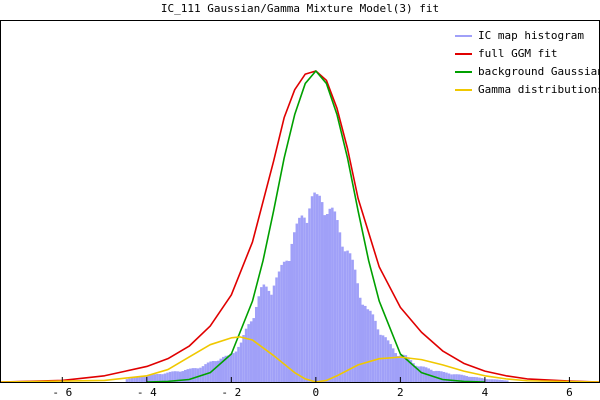 The height and width of the screenshot is (400, 600). What do you see at coordinates (569, 392) in the screenshot?
I see `x-tick-label: 6` at bounding box center [569, 392].